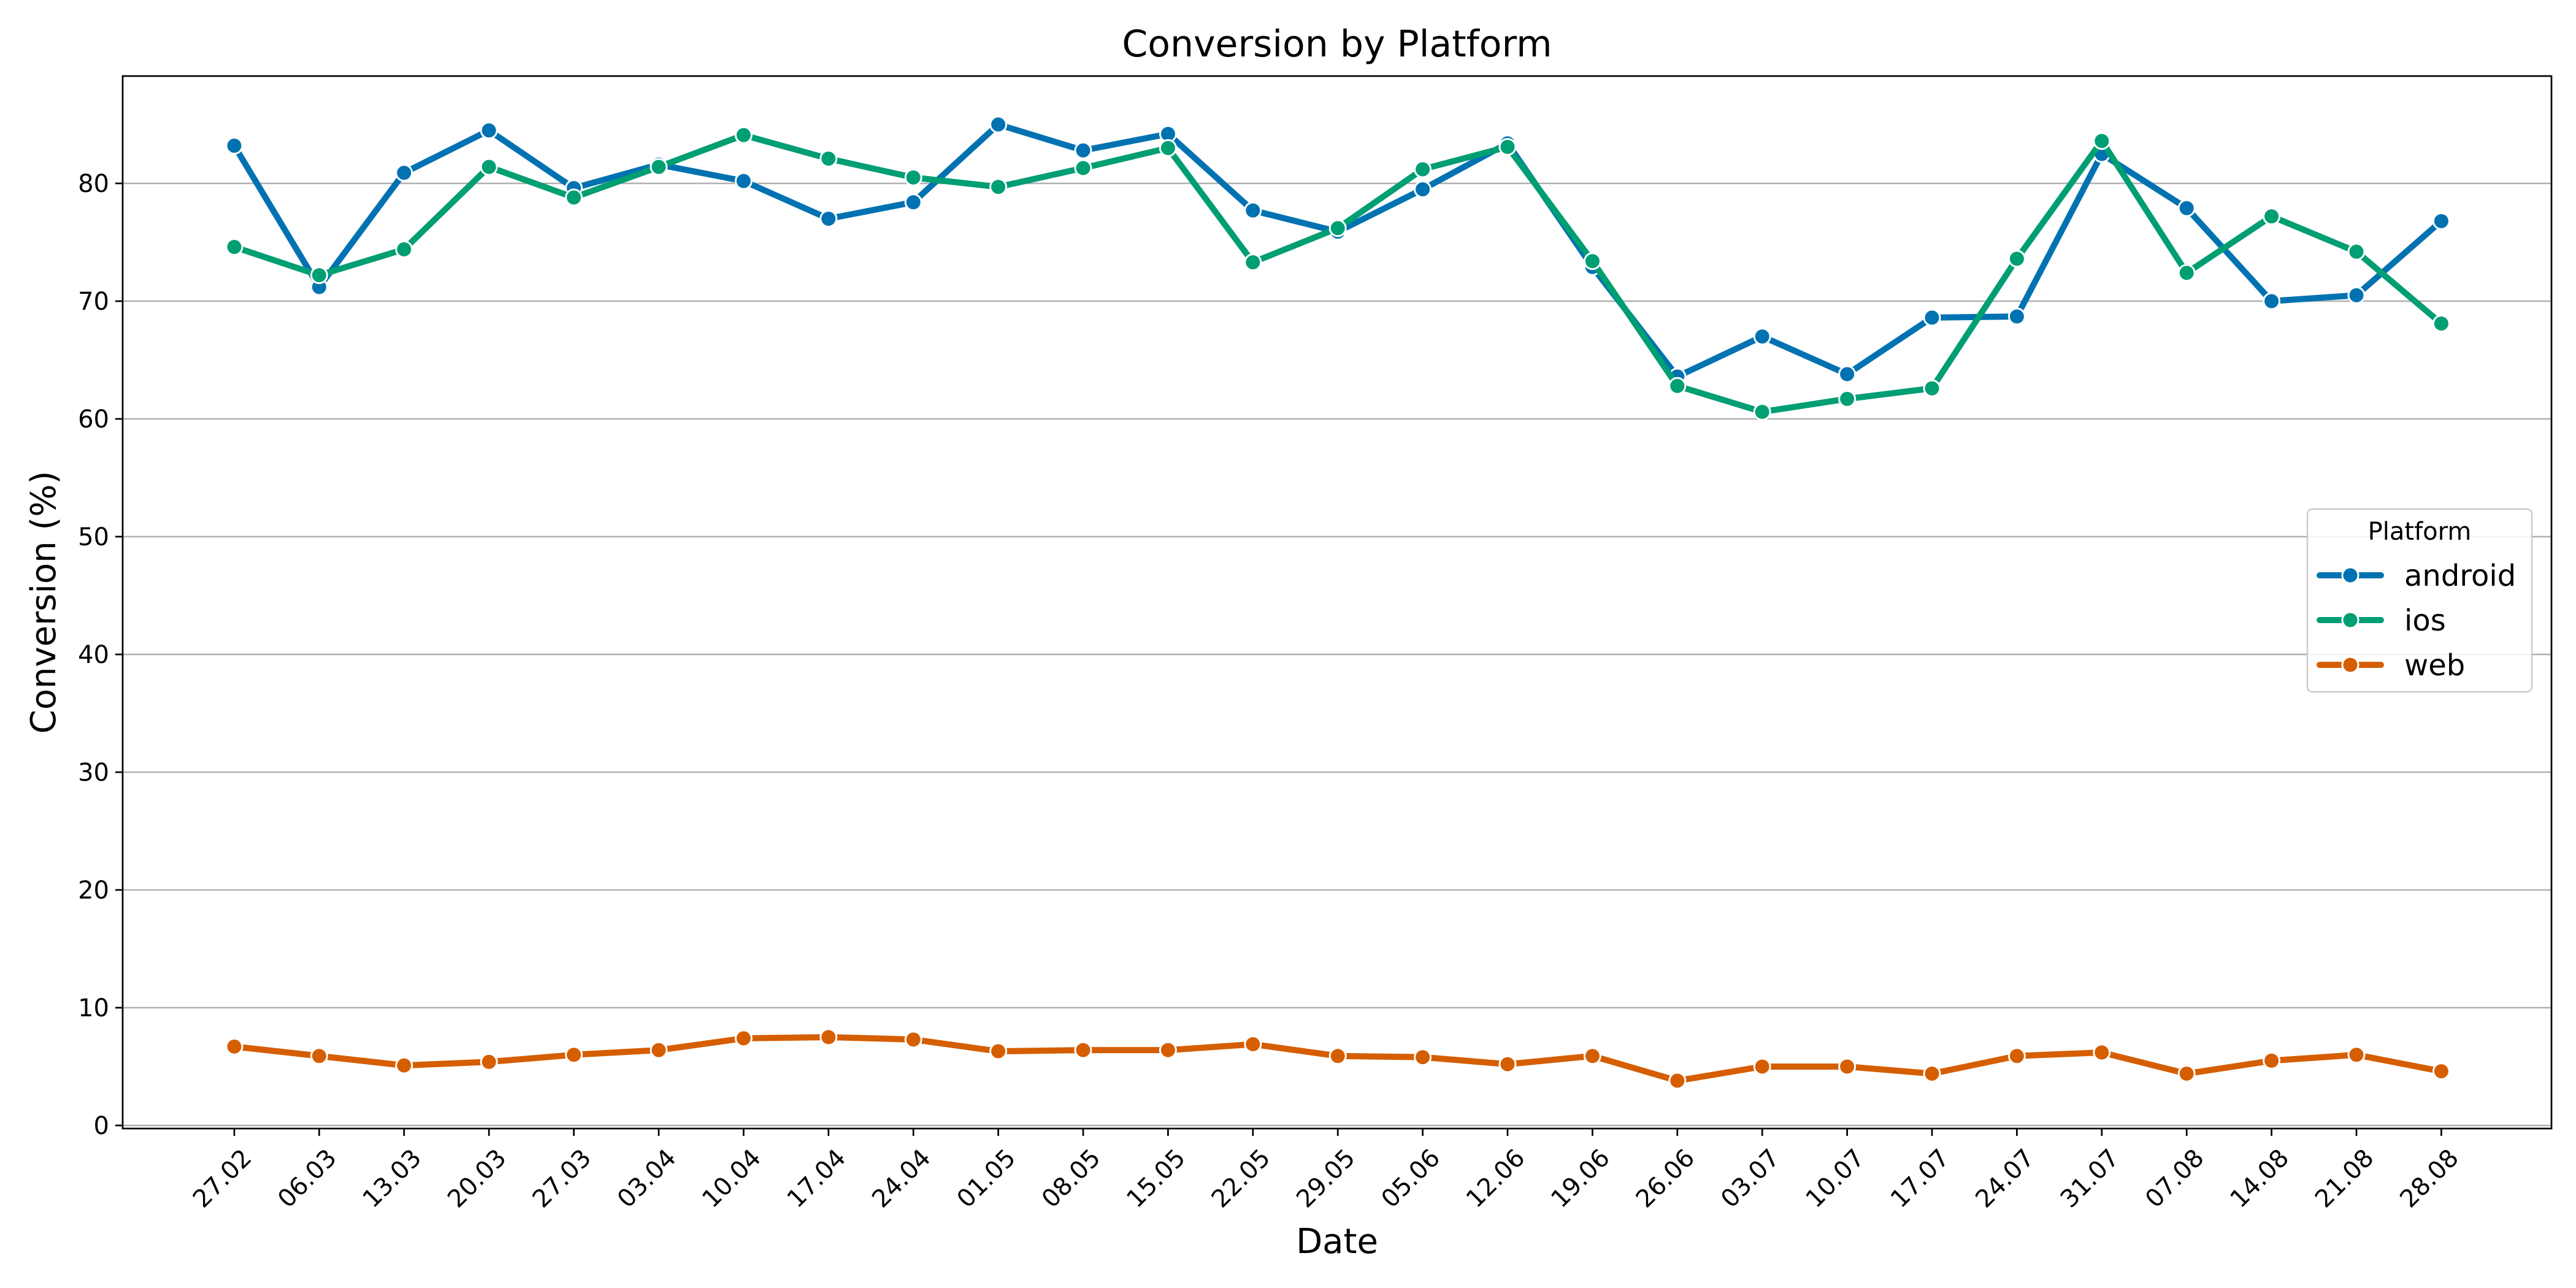 The width and height of the screenshot is (2576, 1288). I want to click on x-axis-label: Date, so click(1337, 1242).